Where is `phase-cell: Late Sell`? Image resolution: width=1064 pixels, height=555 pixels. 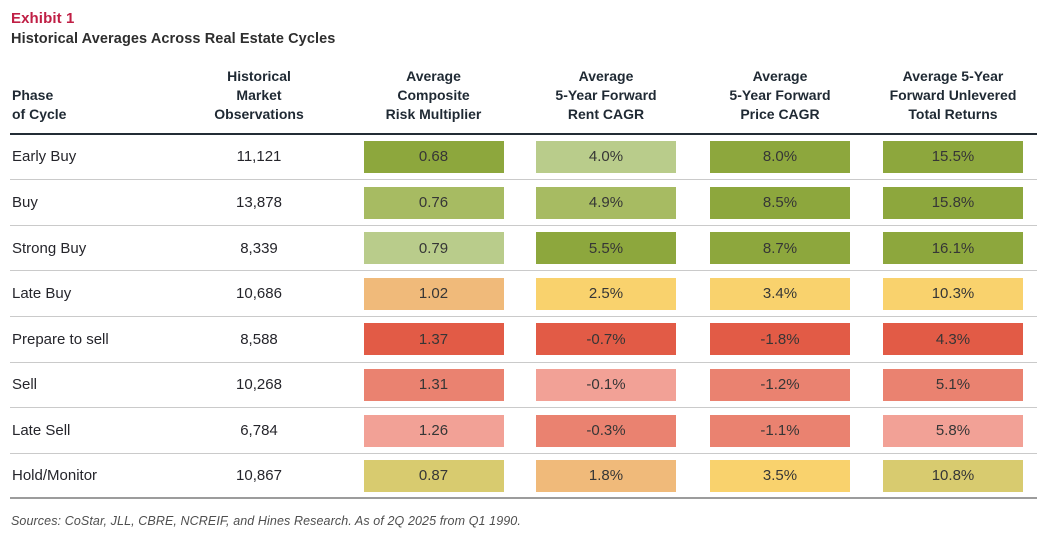
phase-cell: Late Sell is located at coordinates (41, 431).